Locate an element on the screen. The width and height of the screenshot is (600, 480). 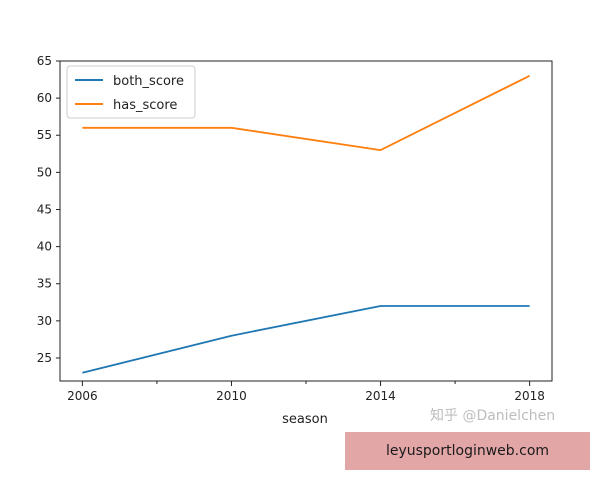
y-tick-label: 35 is located at coordinates (44, 284).